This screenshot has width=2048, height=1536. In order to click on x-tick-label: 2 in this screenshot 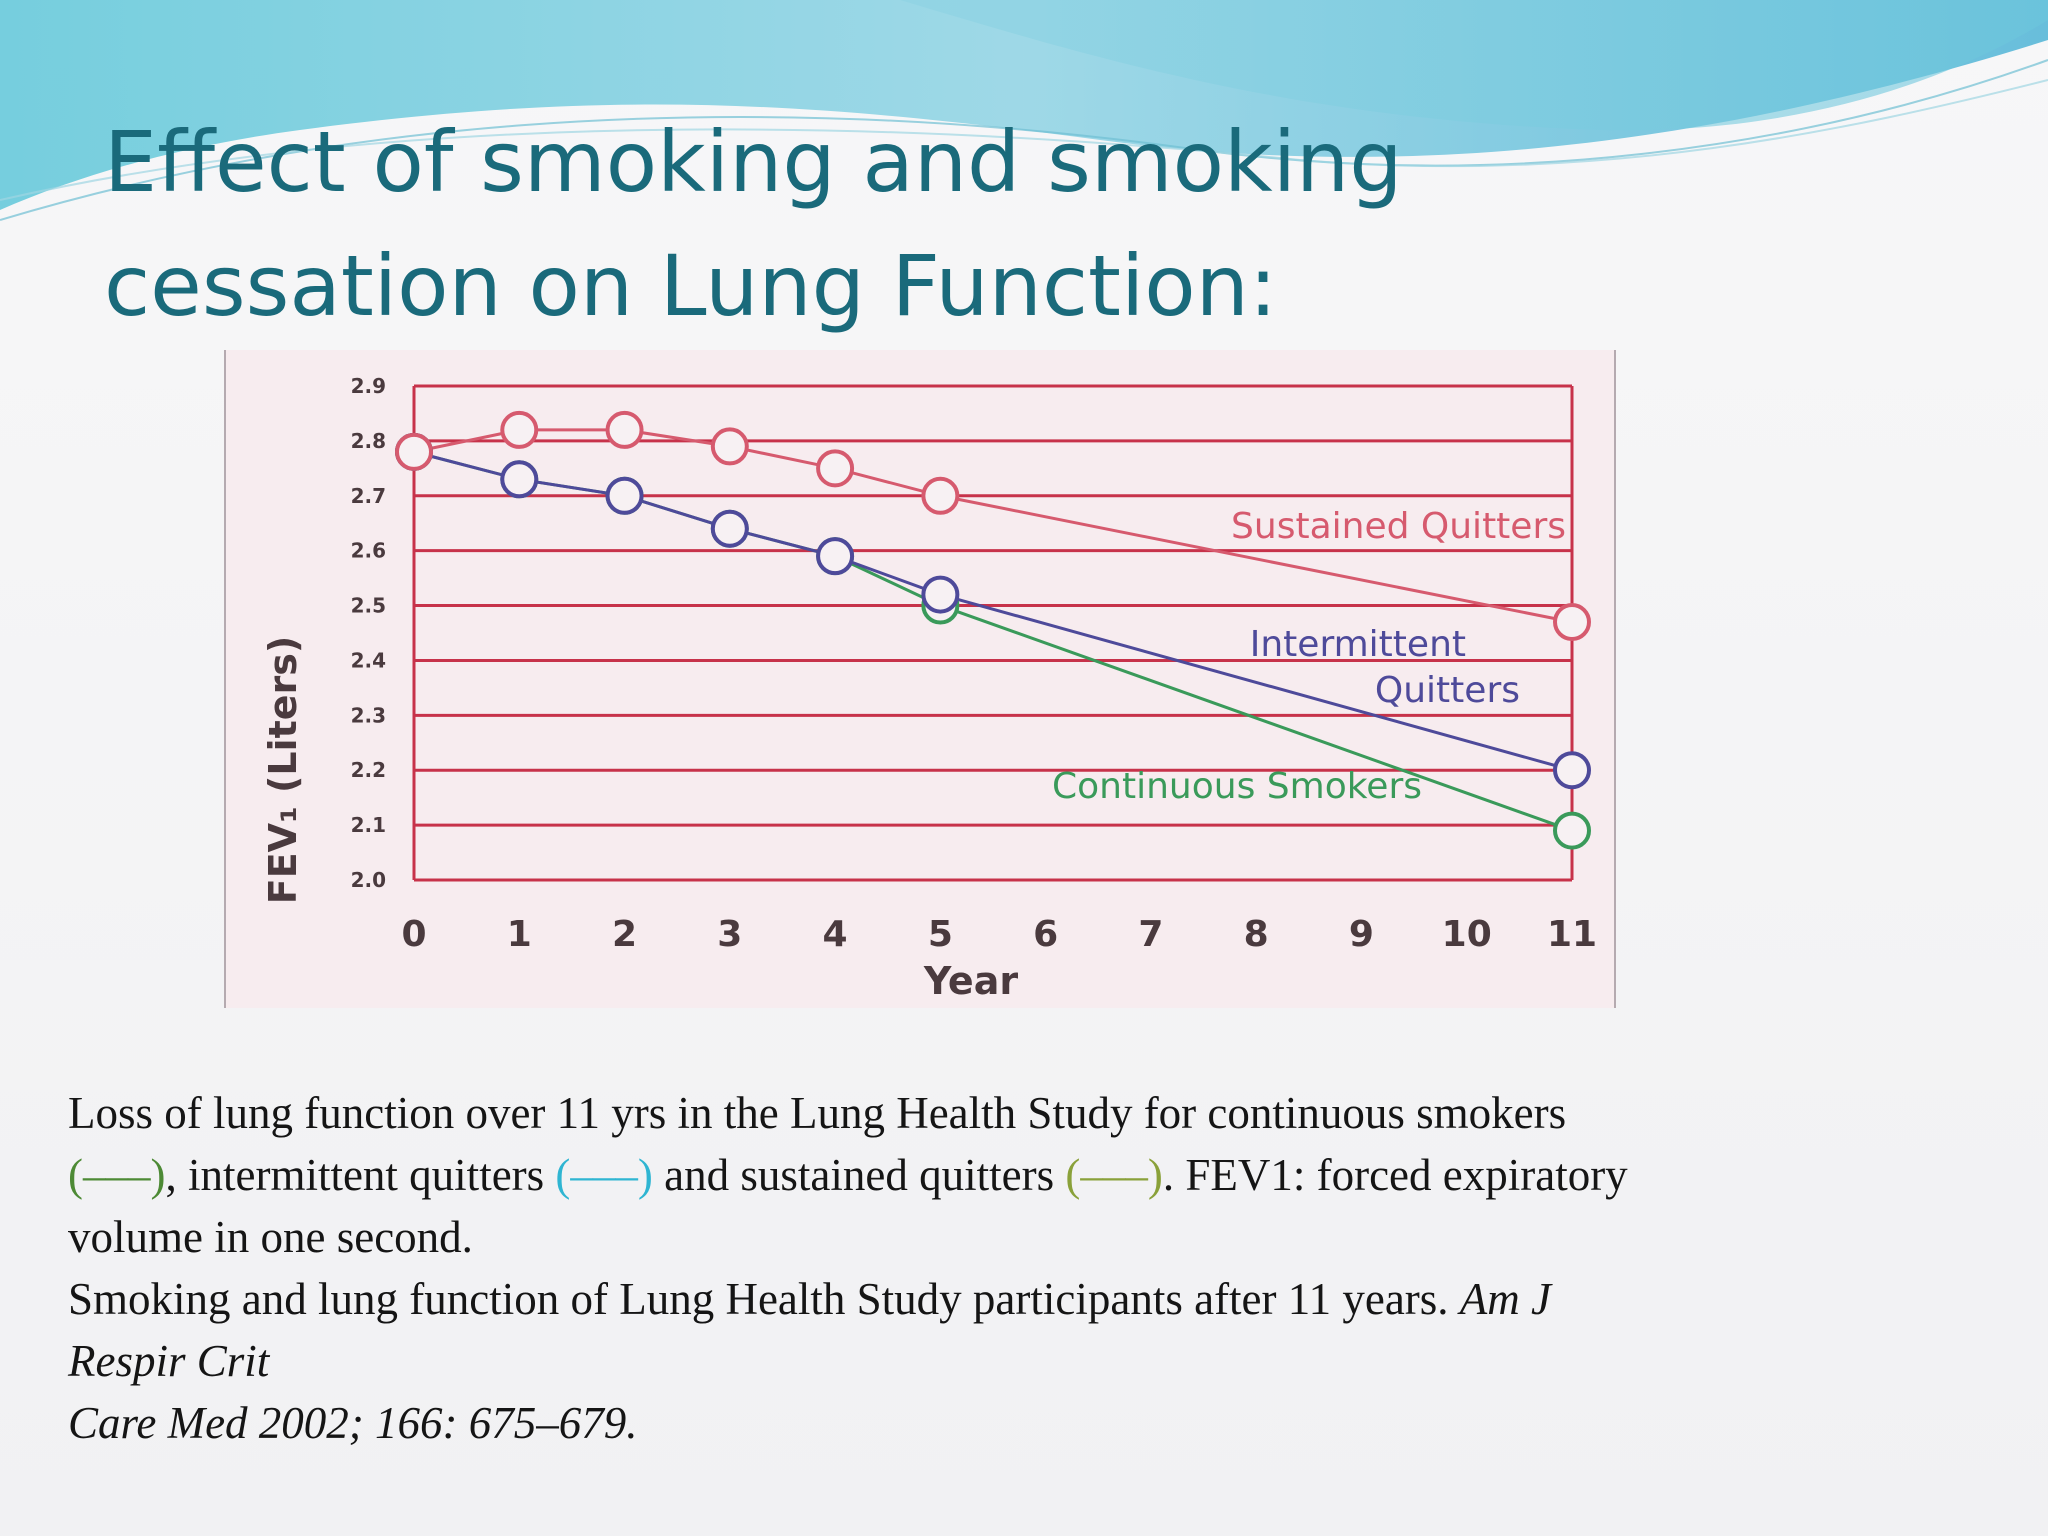, I will do `click(624, 934)`.